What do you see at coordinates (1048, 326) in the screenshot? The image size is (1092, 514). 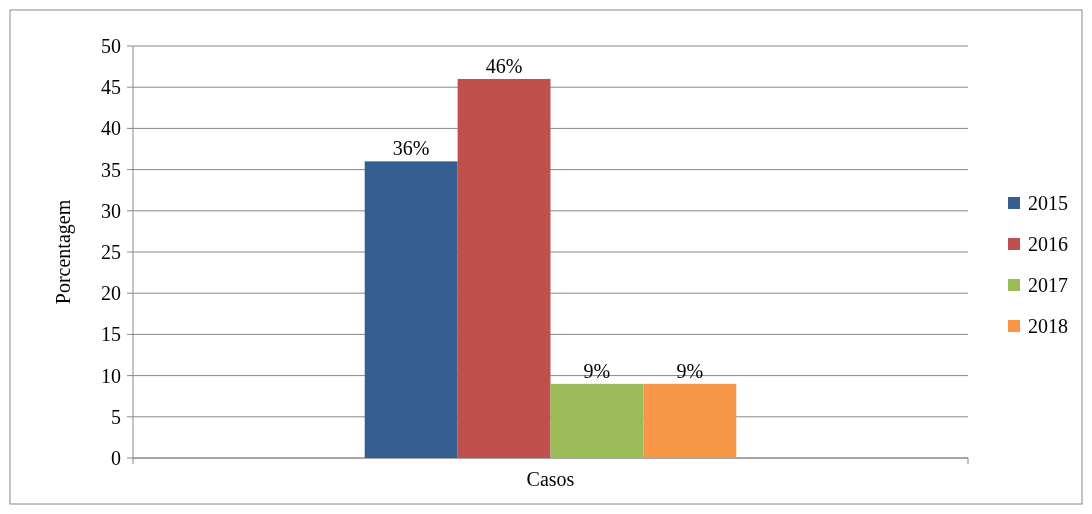 I see `legend-label: 2018` at bounding box center [1048, 326].